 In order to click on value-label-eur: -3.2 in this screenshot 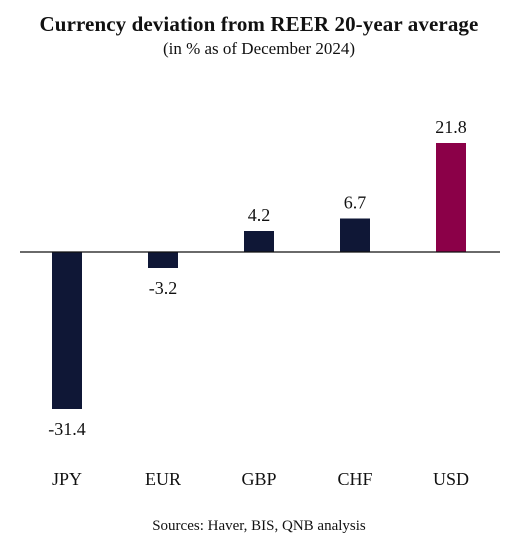, I will do `click(163, 288)`.